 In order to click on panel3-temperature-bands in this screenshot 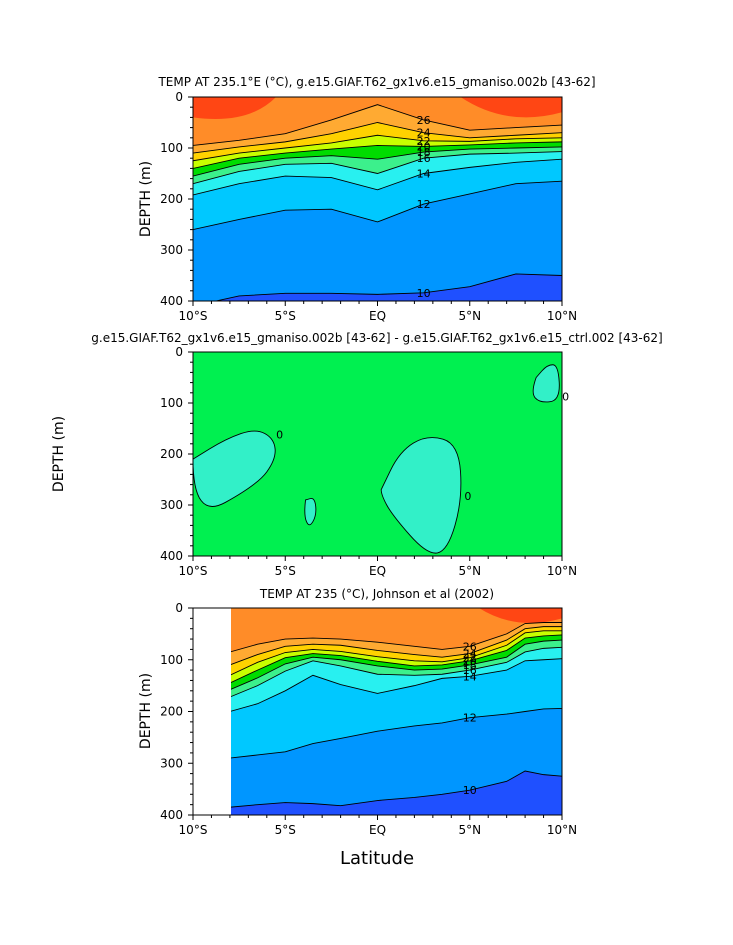, I will do `click(396, 711)`.